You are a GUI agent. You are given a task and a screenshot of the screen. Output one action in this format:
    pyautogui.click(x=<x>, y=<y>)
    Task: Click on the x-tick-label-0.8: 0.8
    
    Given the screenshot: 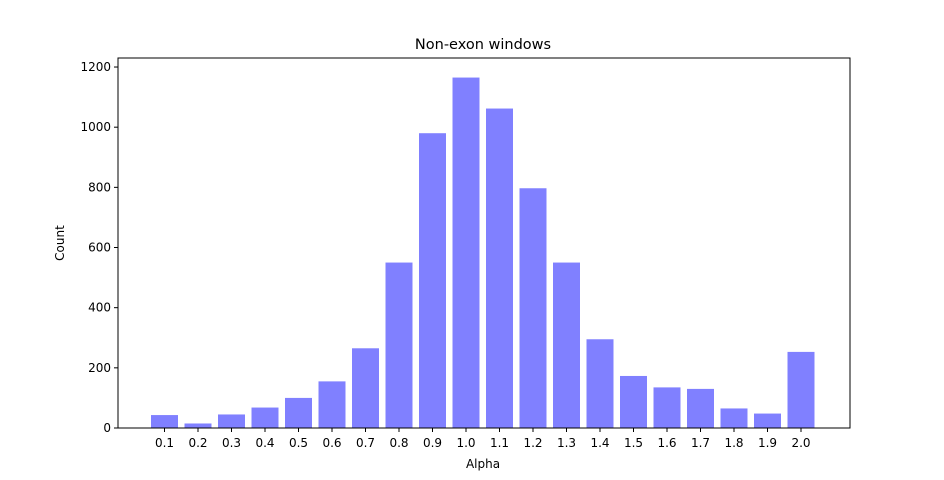 What is the action you would take?
    pyautogui.click(x=398, y=443)
    